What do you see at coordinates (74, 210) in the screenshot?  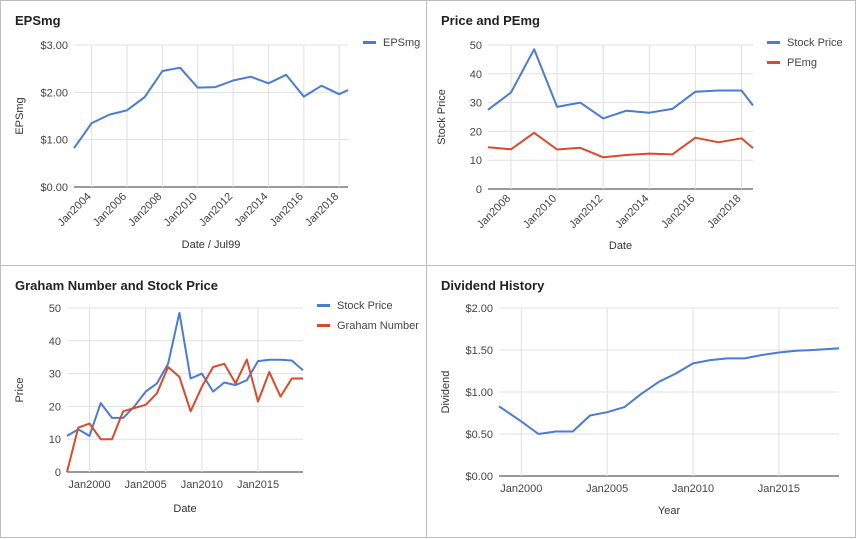 I see `x-tick-label: Jan2004` at bounding box center [74, 210].